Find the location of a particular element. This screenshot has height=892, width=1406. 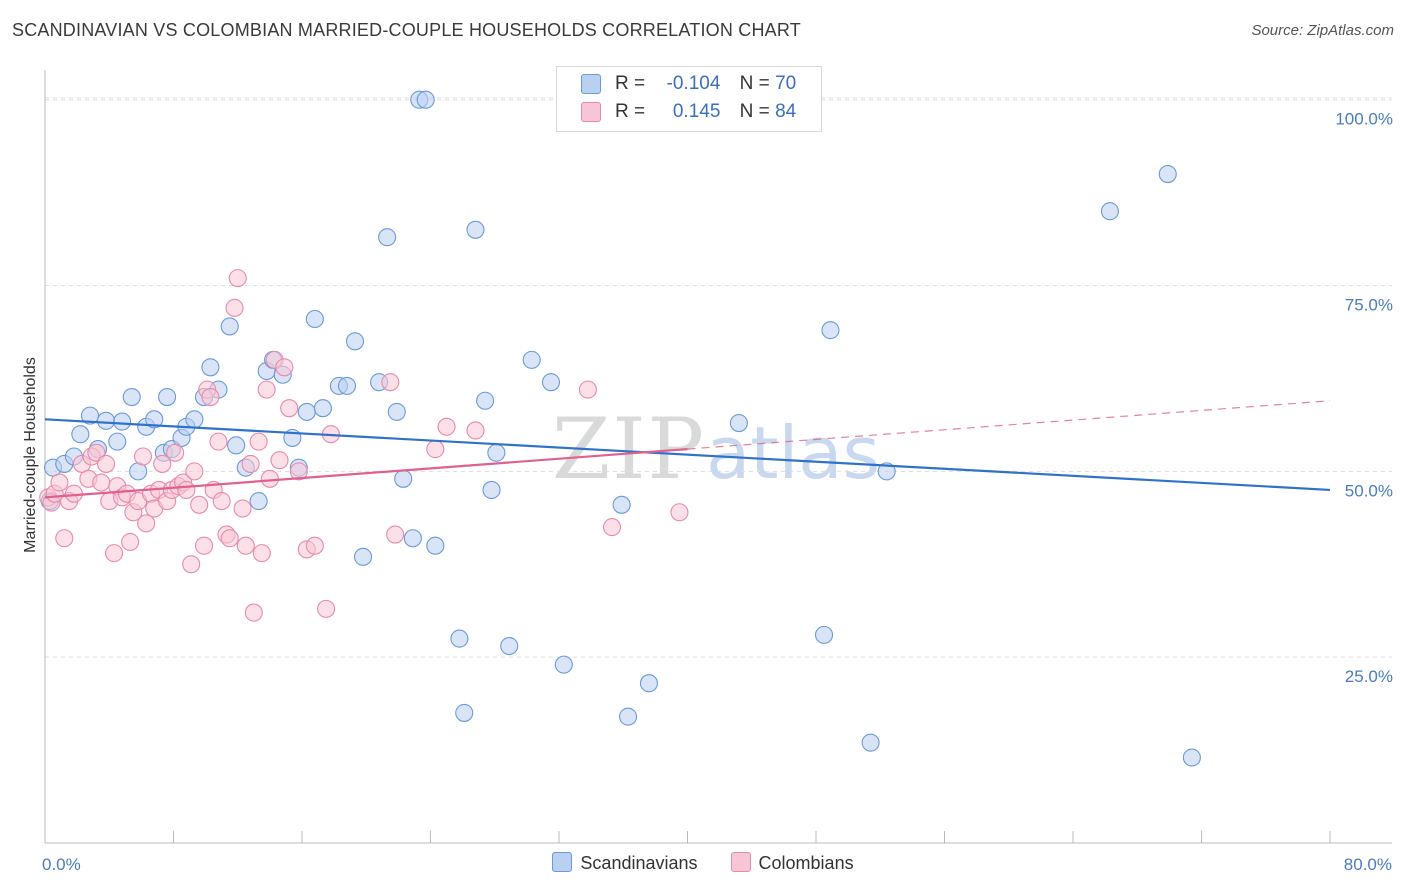

series-legend-label: Scandinavians is located at coordinates (639, 863).